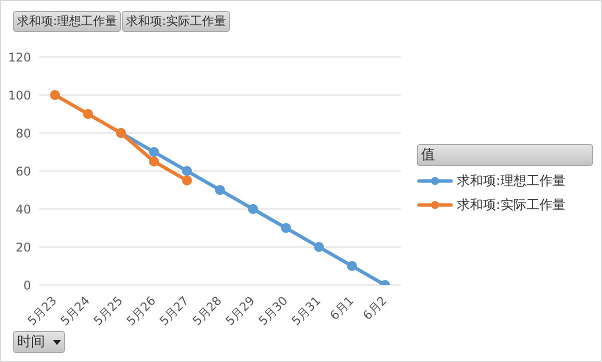 The width and height of the screenshot is (602, 362). Describe the element at coordinates (207, 311) in the screenshot. I see `x-tick-label: 5月28` at that location.